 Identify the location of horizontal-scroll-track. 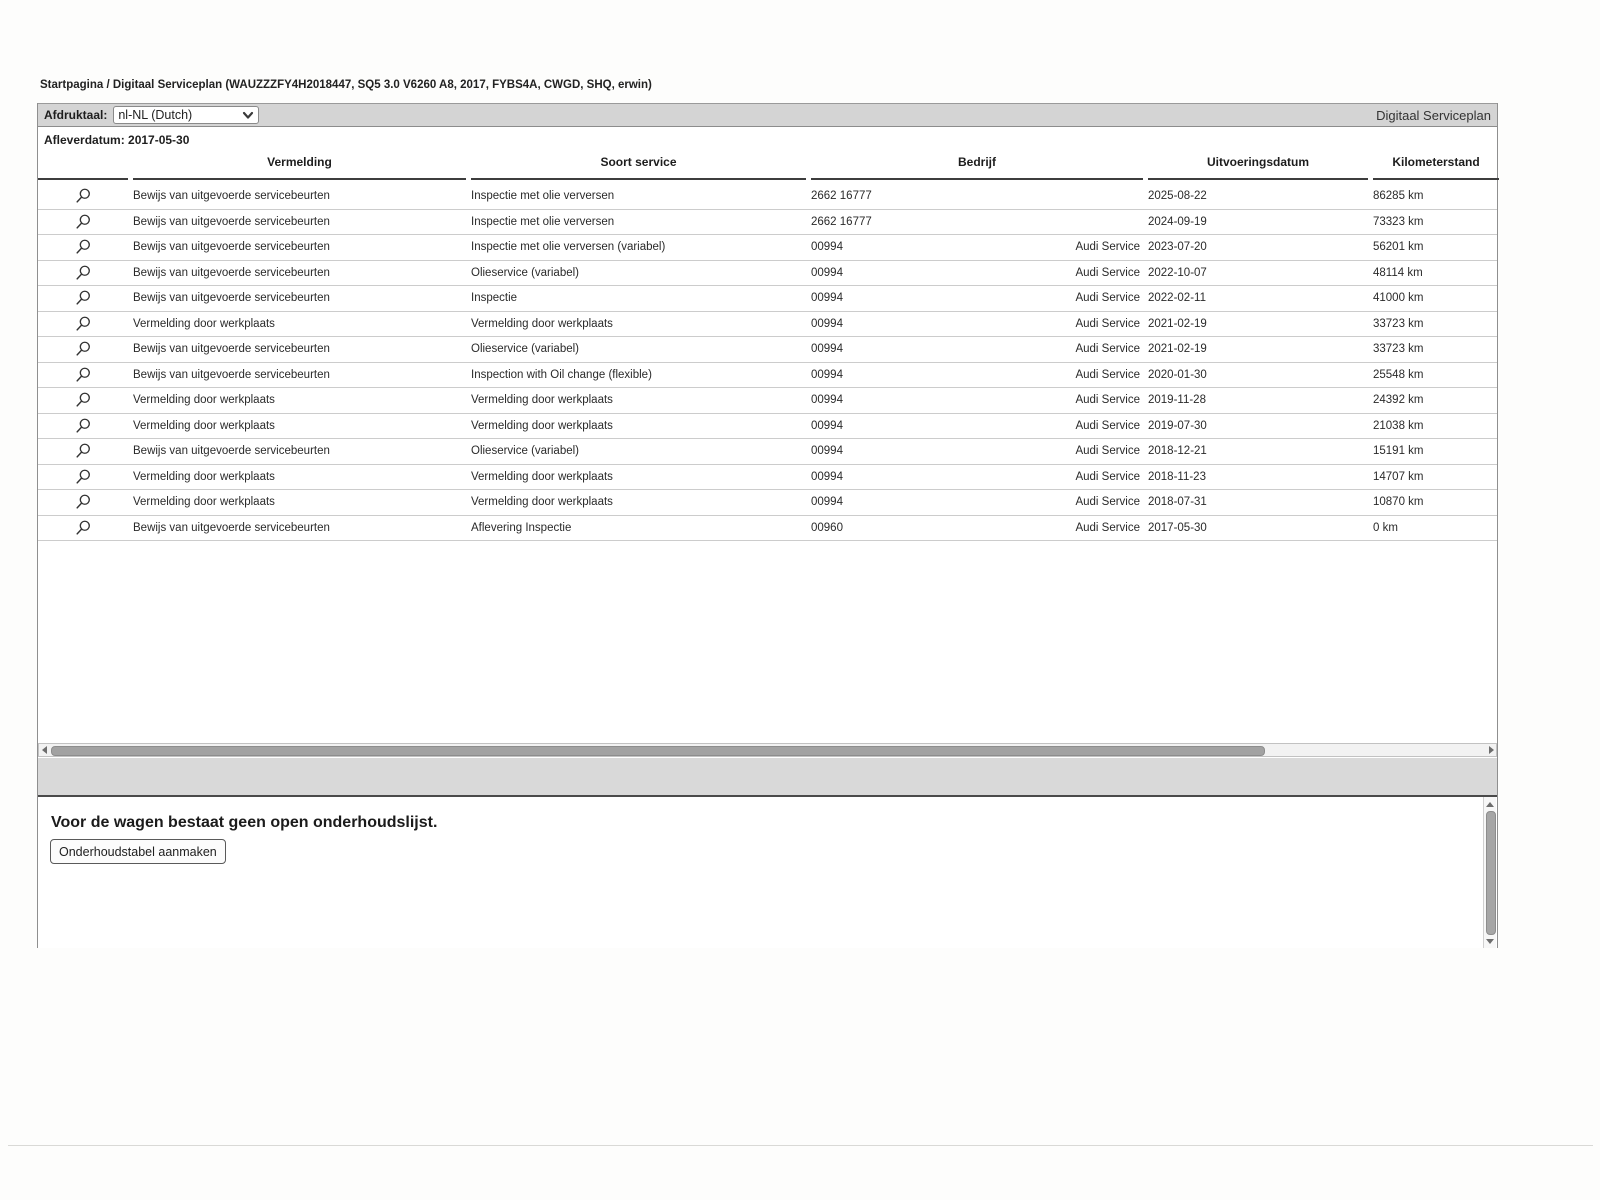
(767, 750).